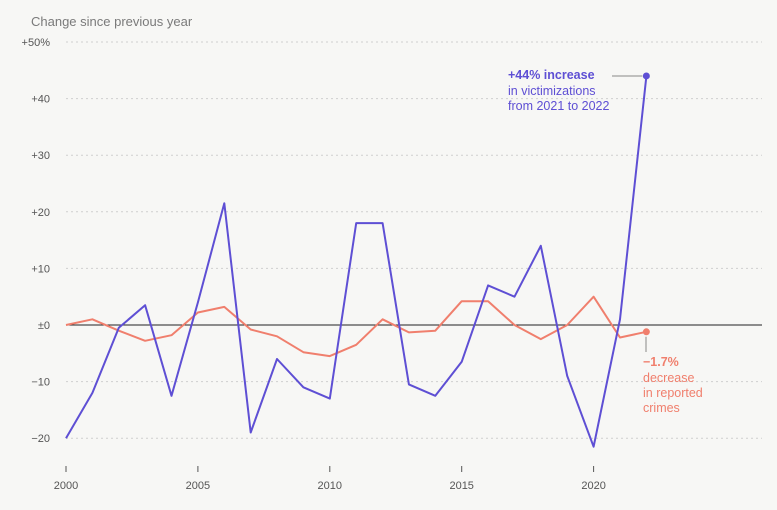 The width and height of the screenshot is (777, 510). What do you see at coordinates (40, 439) in the screenshot?
I see `y-tick-label: −20` at bounding box center [40, 439].